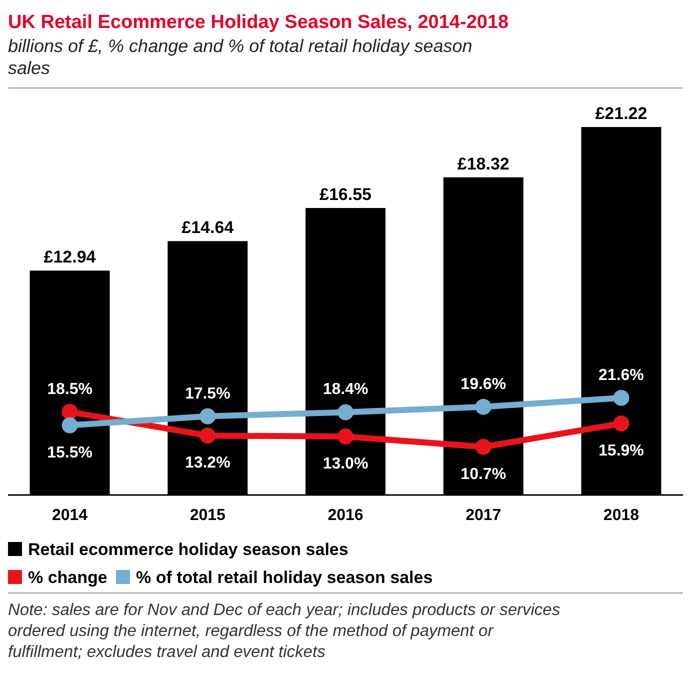  I want to click on data-label: 19.6%, so click(483, 384).